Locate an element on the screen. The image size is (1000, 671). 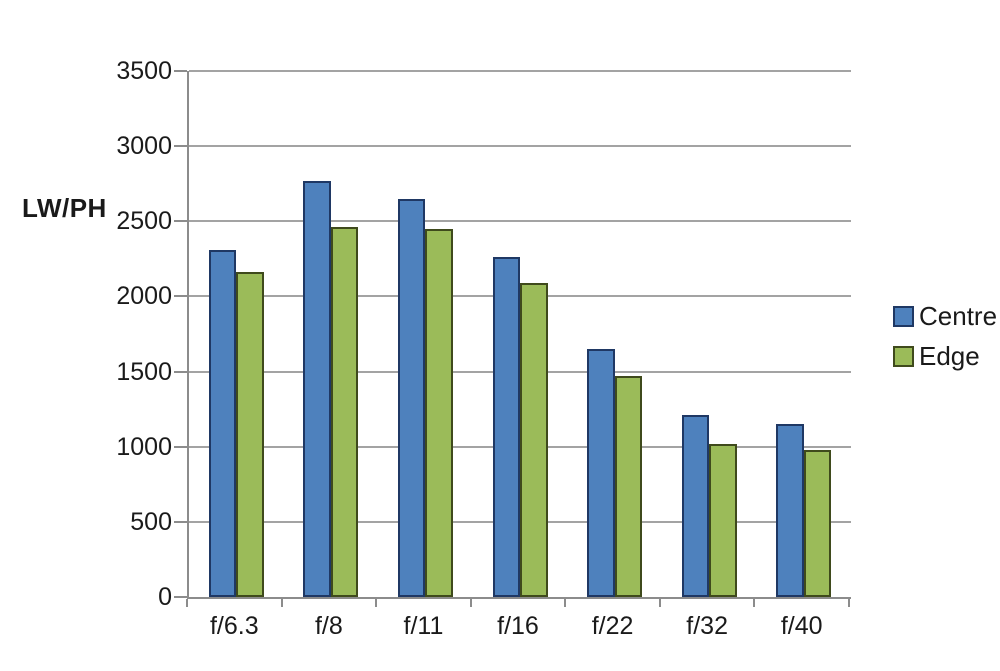
x-tick-label-f/8: f/8 is located at coordinates (328, 626).